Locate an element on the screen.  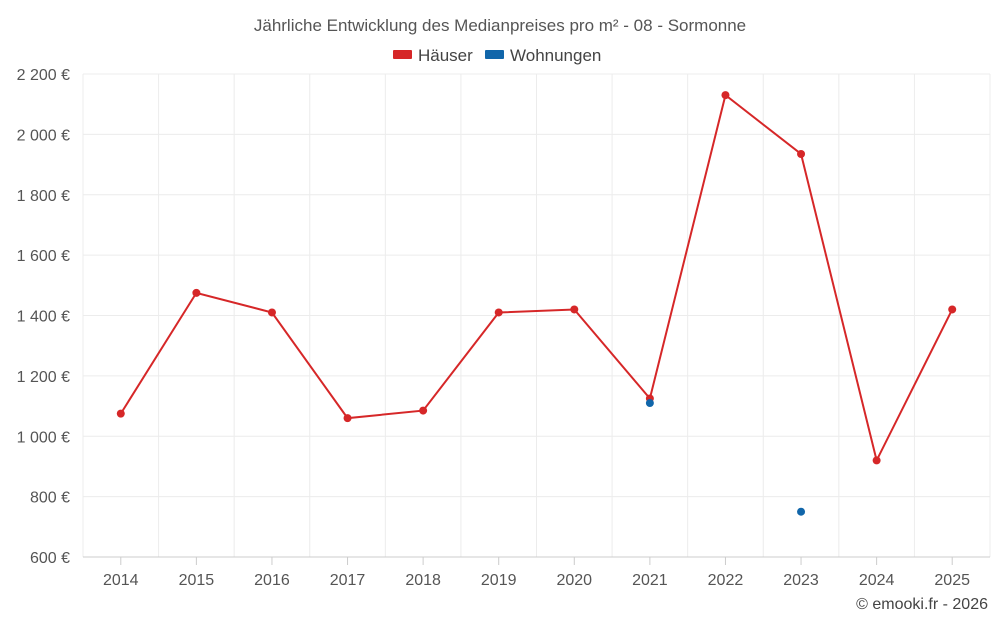
x-tick-label: 2021 is located at coordinates (650, 580).